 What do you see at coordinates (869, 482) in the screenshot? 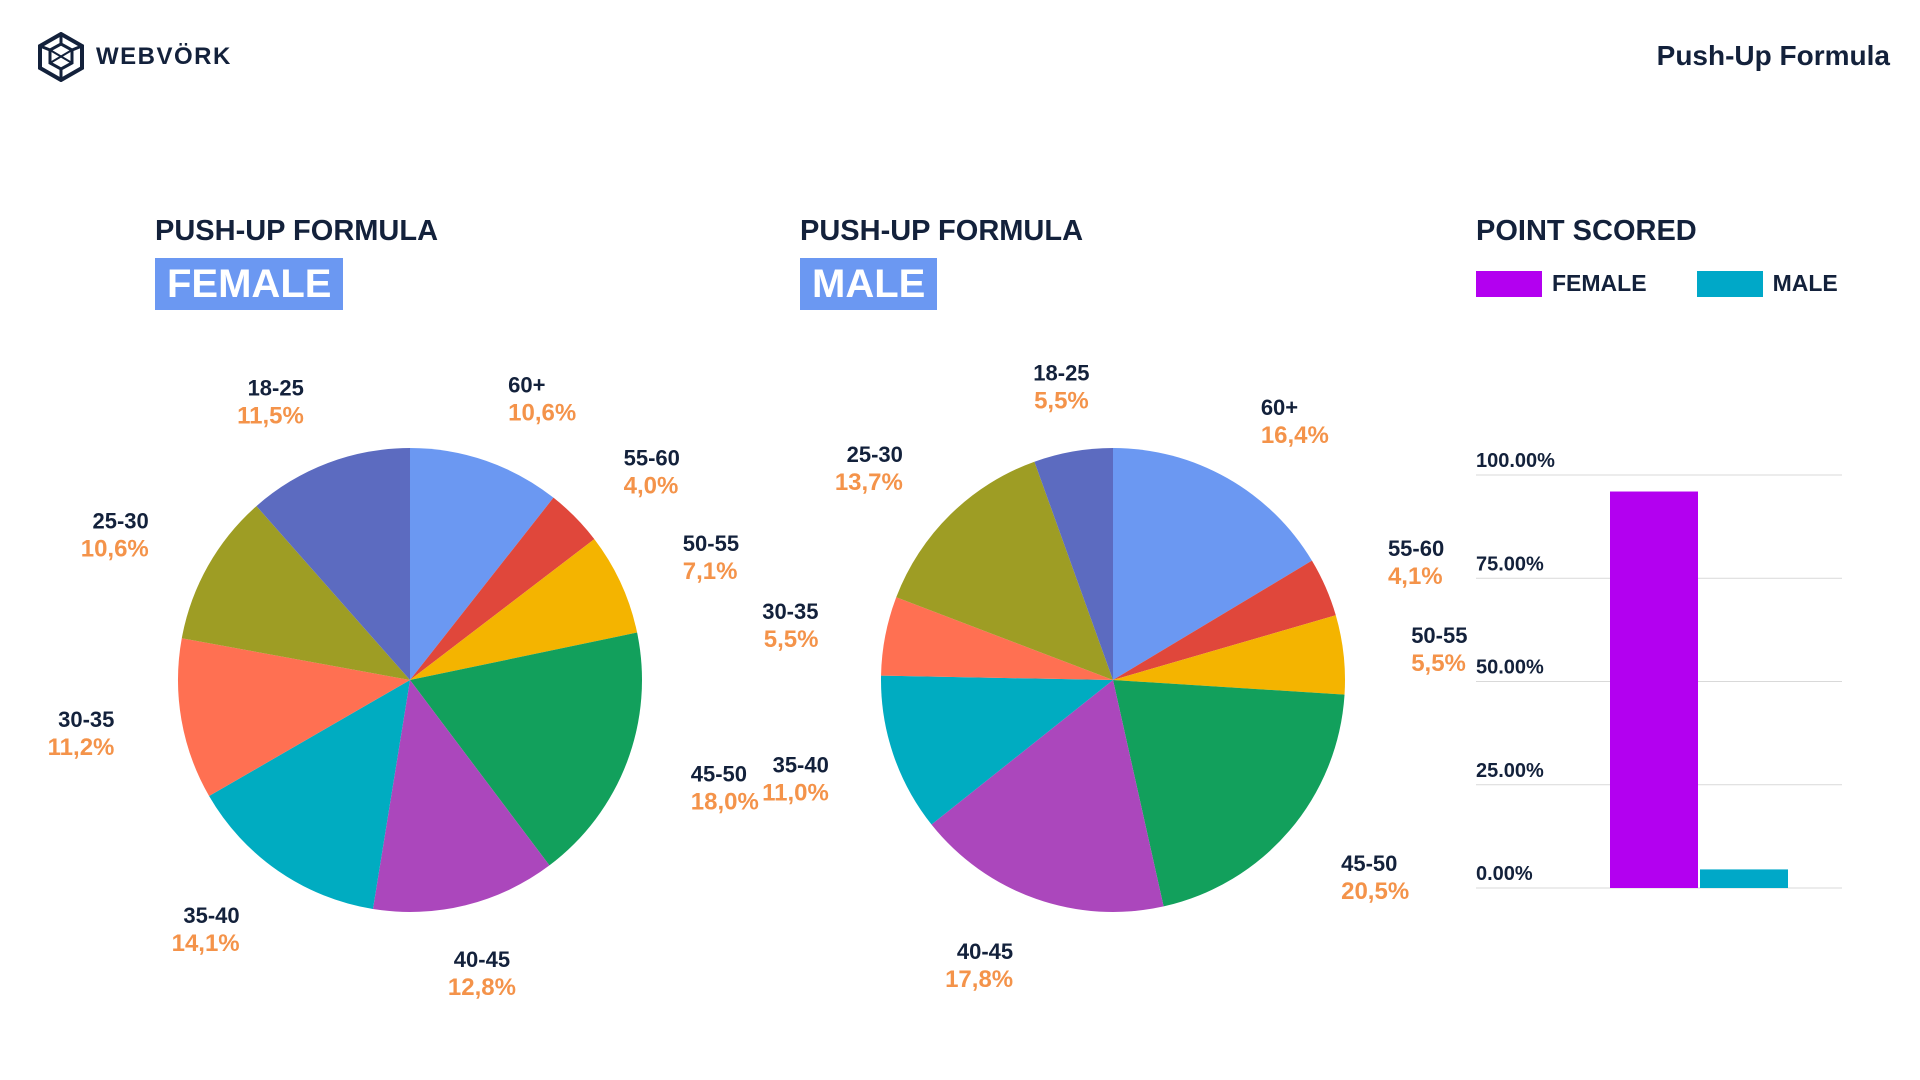
I see `male-slice-value-25-30: 13,7%` at bounding box center [869, 482].